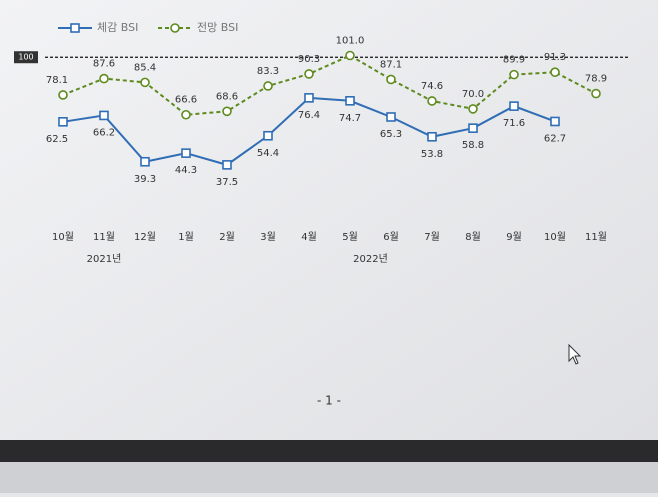  I want to click on data-label: 90.3, so click(309, 59).